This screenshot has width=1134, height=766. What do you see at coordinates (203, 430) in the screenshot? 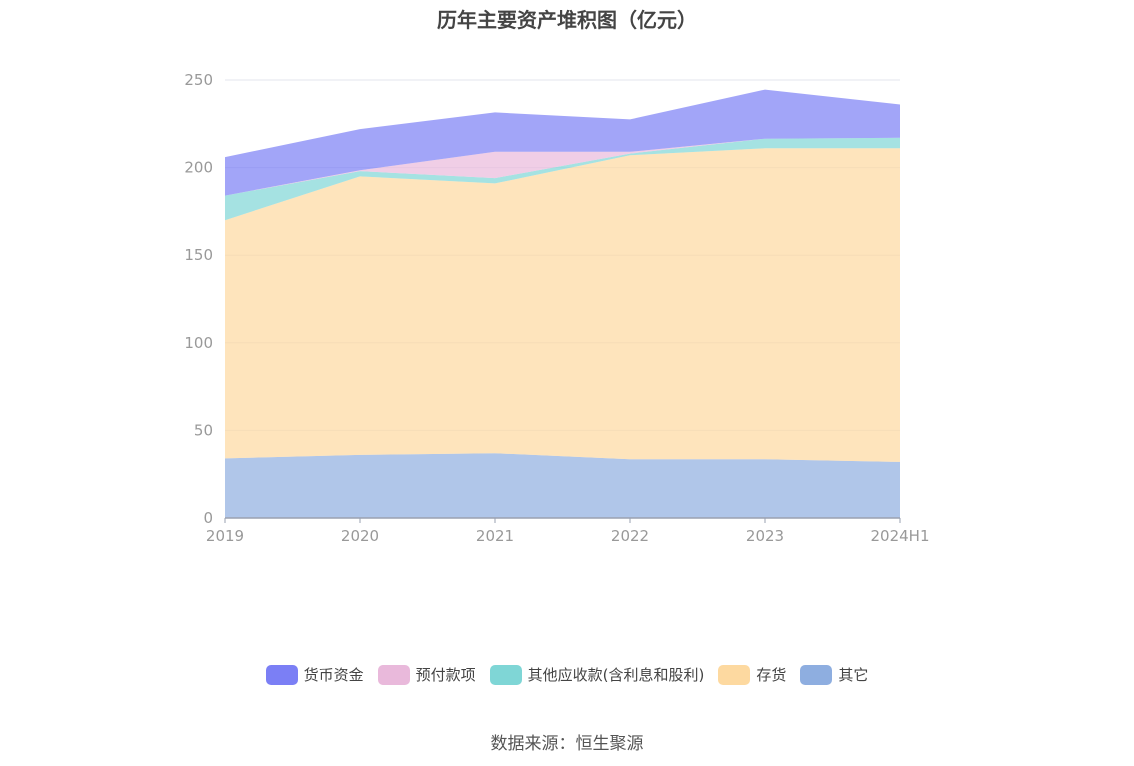
I see `y-tick-label: 50` at bounding box center [203, 430].